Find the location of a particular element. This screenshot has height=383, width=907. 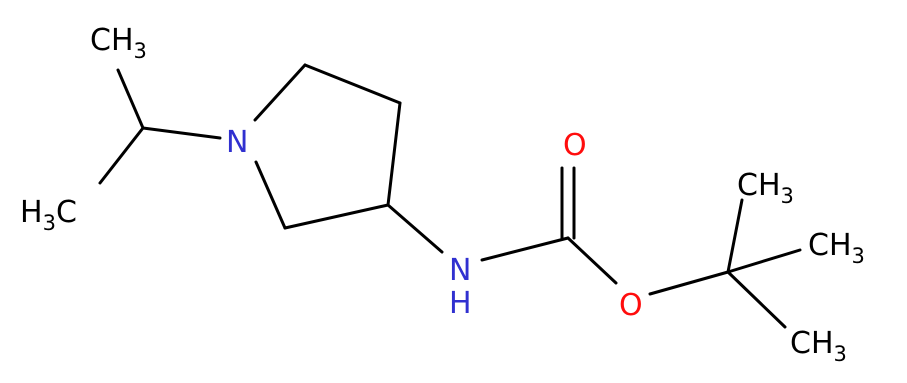

atom-label: H3C is located at coordinates (48, 215).